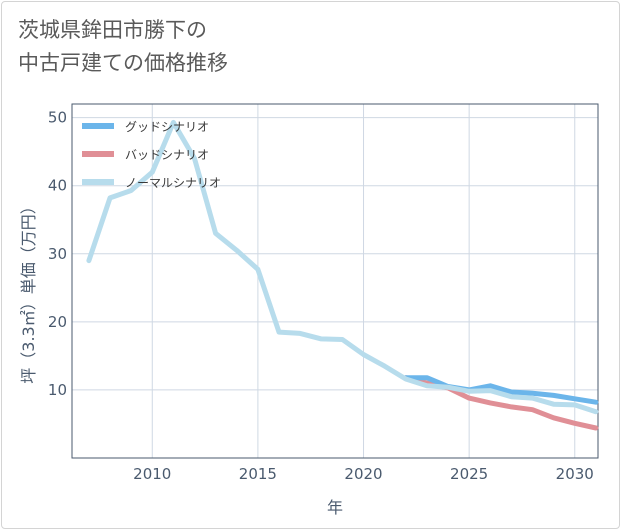 The height and width of the screenshot is (530, 621). I want to click on legend-label: バッドシナリオ, so click(167, 155).